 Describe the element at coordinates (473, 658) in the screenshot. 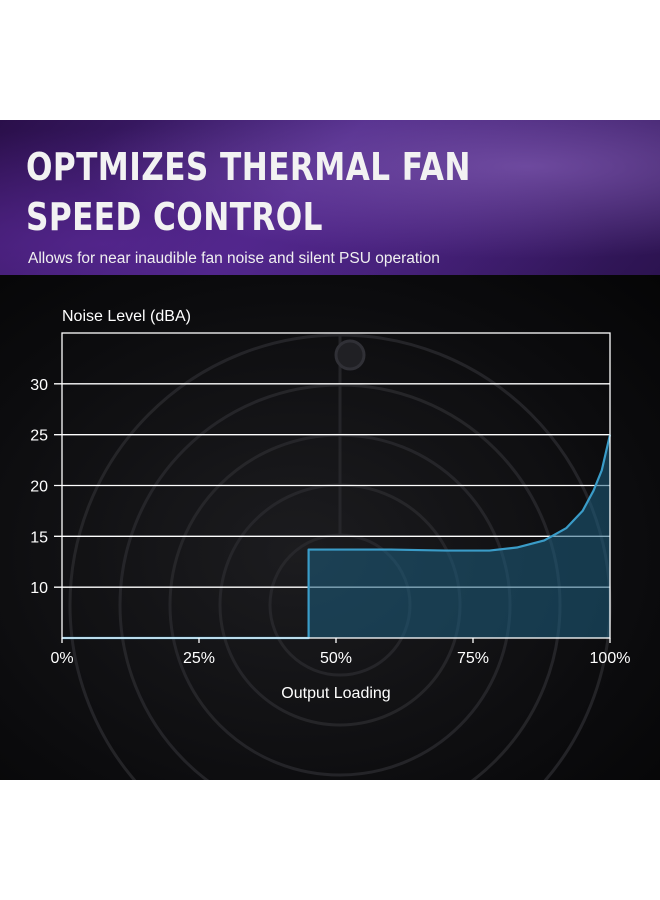

I see `x-tick-label: 75%` at that location.